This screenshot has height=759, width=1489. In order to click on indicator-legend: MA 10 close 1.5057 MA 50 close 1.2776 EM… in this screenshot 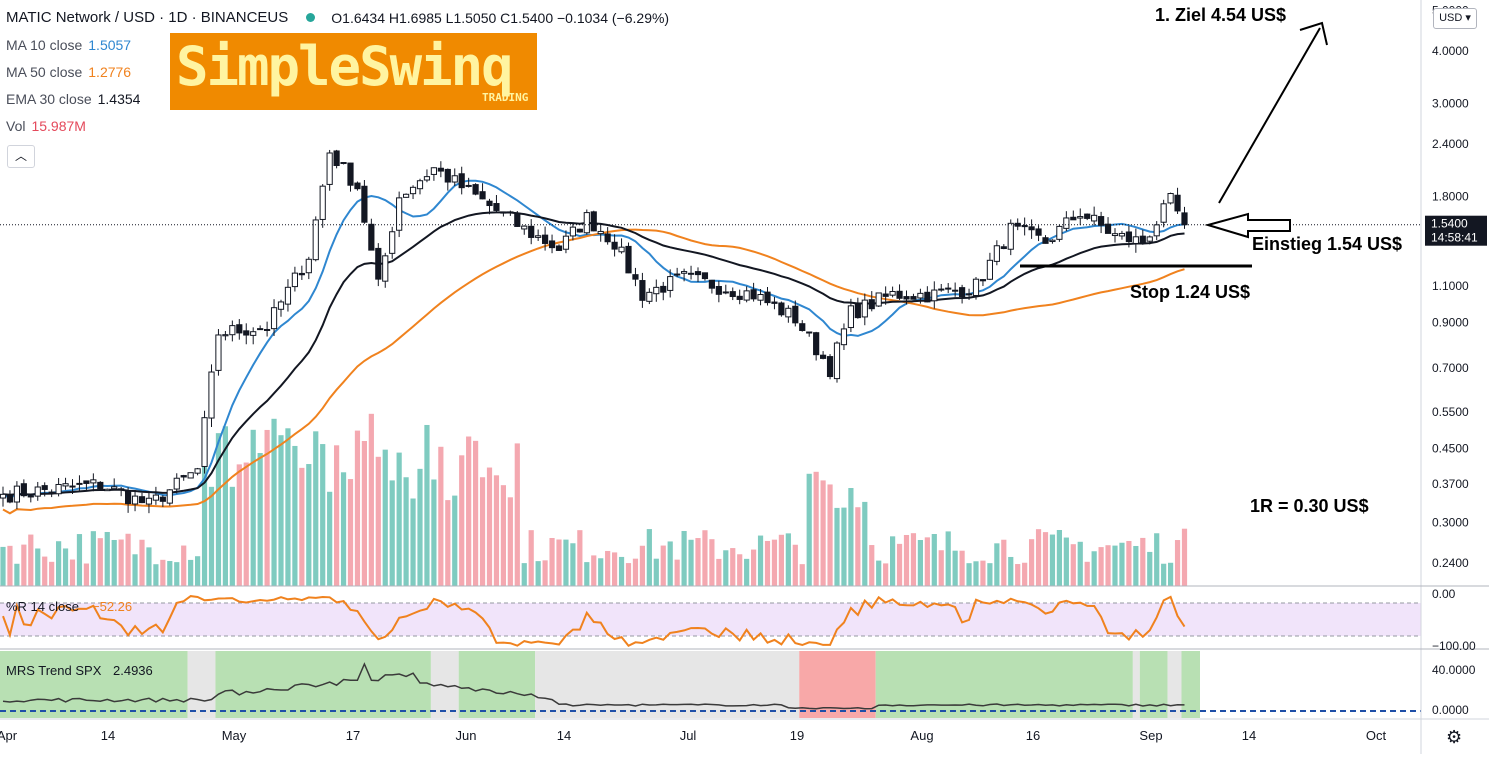, I will do `click(73, 86)`.